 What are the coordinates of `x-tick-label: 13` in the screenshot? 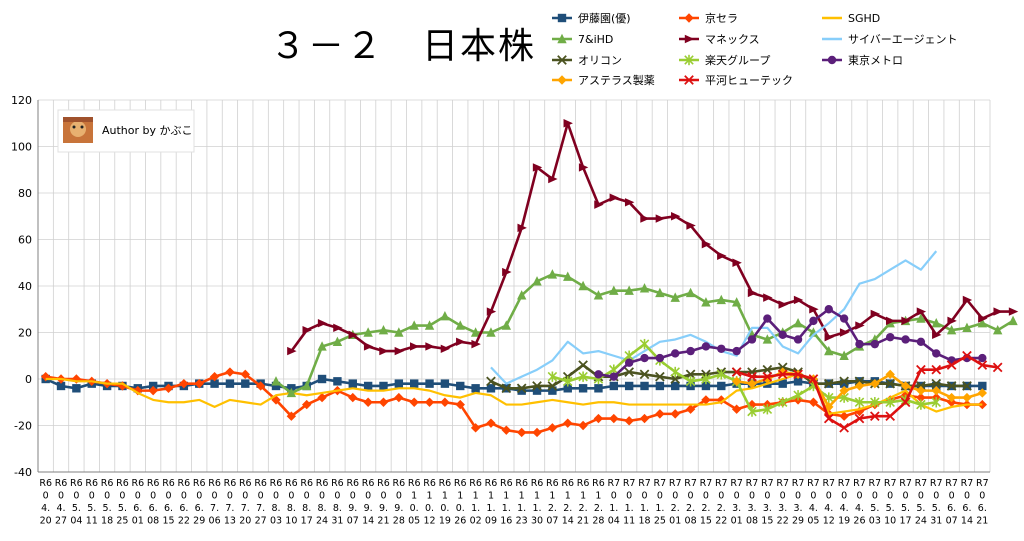 It's located at (230, 521).